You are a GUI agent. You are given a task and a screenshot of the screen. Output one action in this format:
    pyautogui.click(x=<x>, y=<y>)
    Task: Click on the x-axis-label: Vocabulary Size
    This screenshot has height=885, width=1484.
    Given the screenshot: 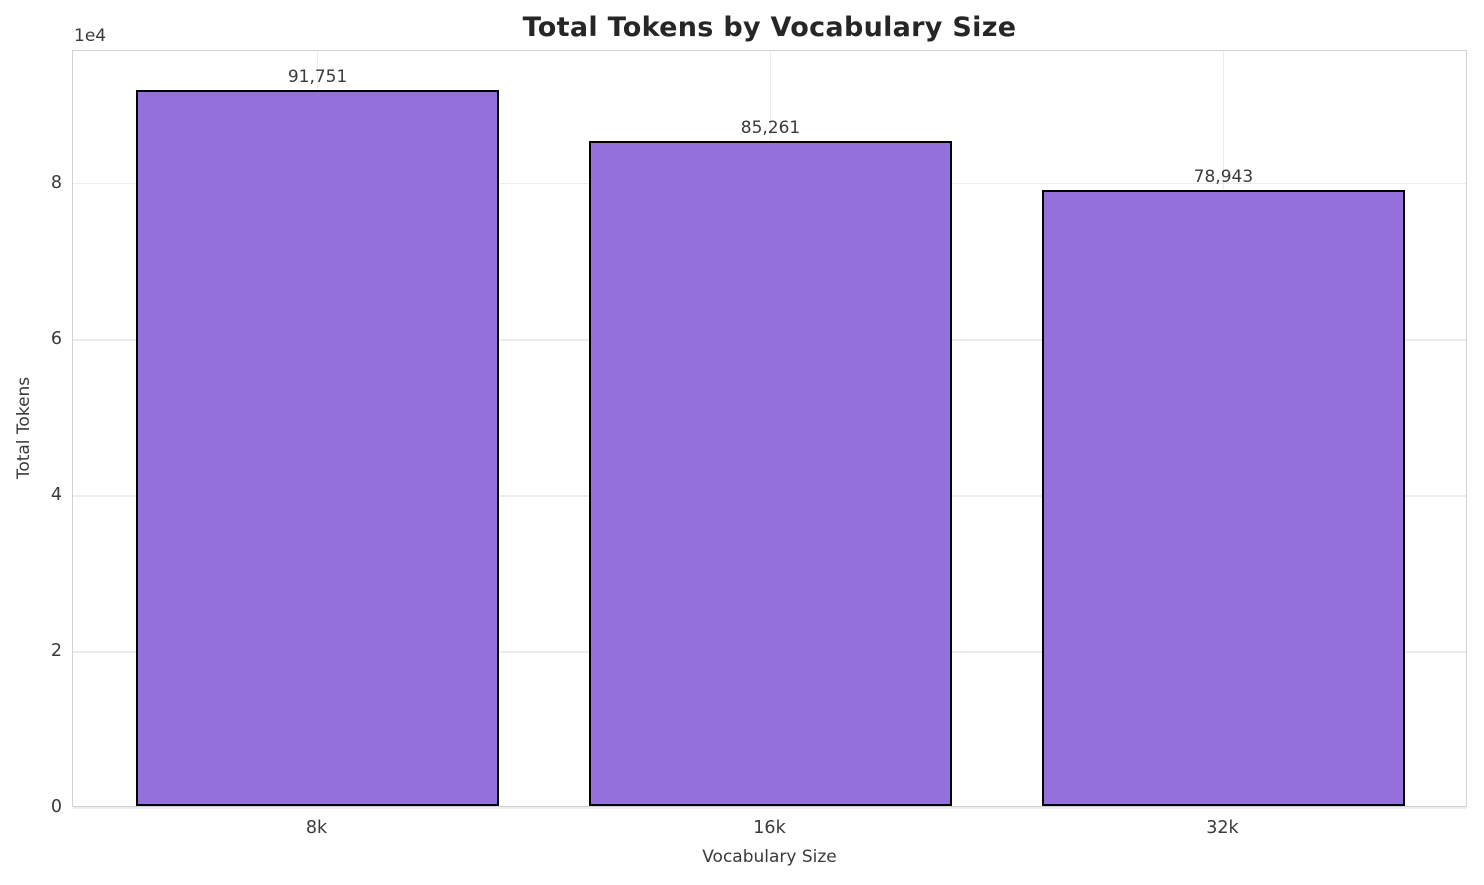 What is the action you would take?
    pyautogui.click(x=769, y=857)
    